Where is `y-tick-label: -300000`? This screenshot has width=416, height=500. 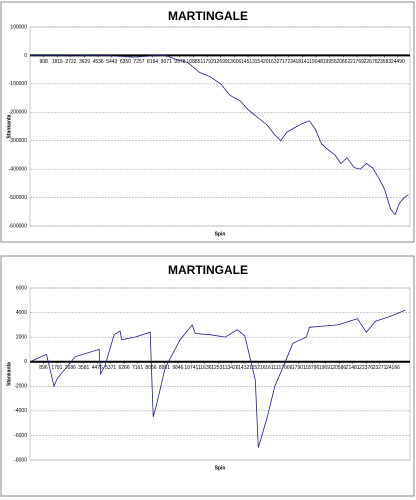 y-tick-label: -300000 is located at coordinates (18, 141).